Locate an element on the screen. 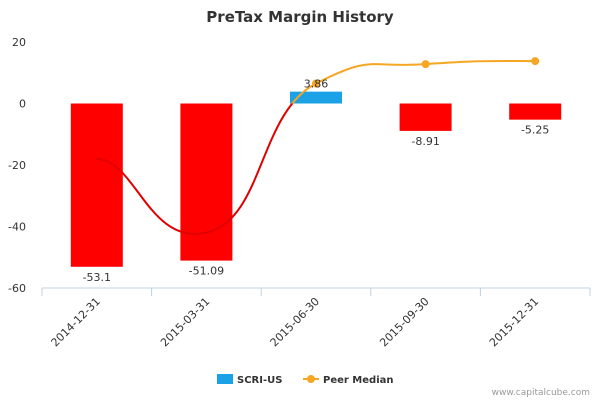 The height and width of the screenshot is (400, 600). bar-data-label: -53.1 is located at coordinates (97, 277).